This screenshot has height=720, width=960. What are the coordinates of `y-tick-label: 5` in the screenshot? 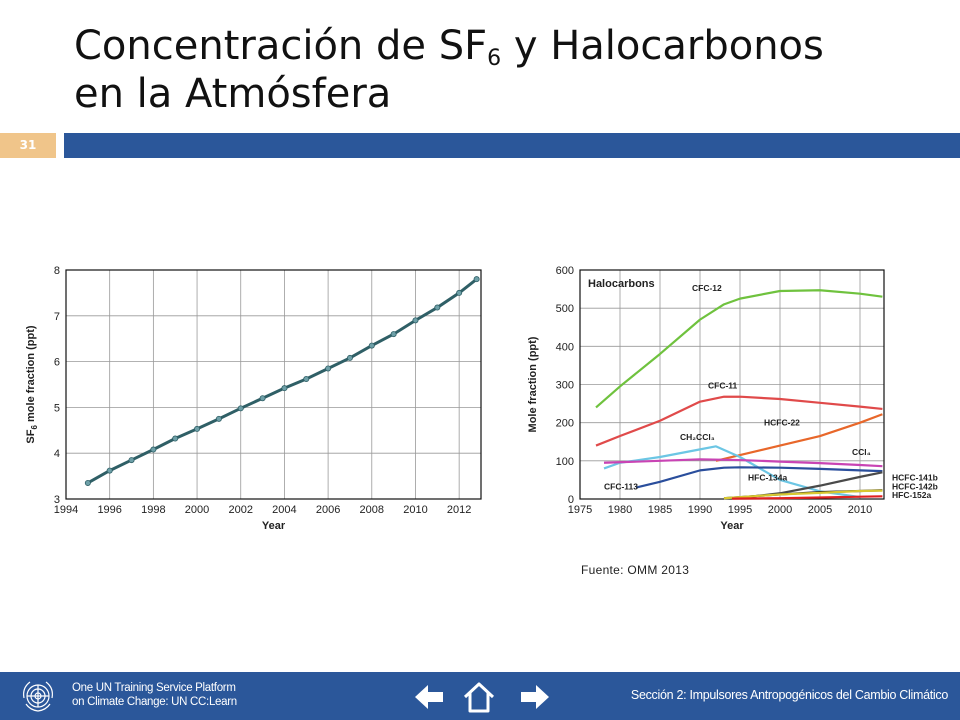 It's located at (57, 408).